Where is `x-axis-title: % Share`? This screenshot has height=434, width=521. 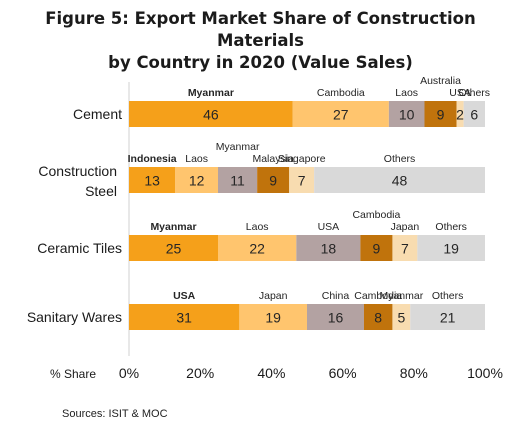
x-axis-title: % Share is located at coordinates (73, 374).